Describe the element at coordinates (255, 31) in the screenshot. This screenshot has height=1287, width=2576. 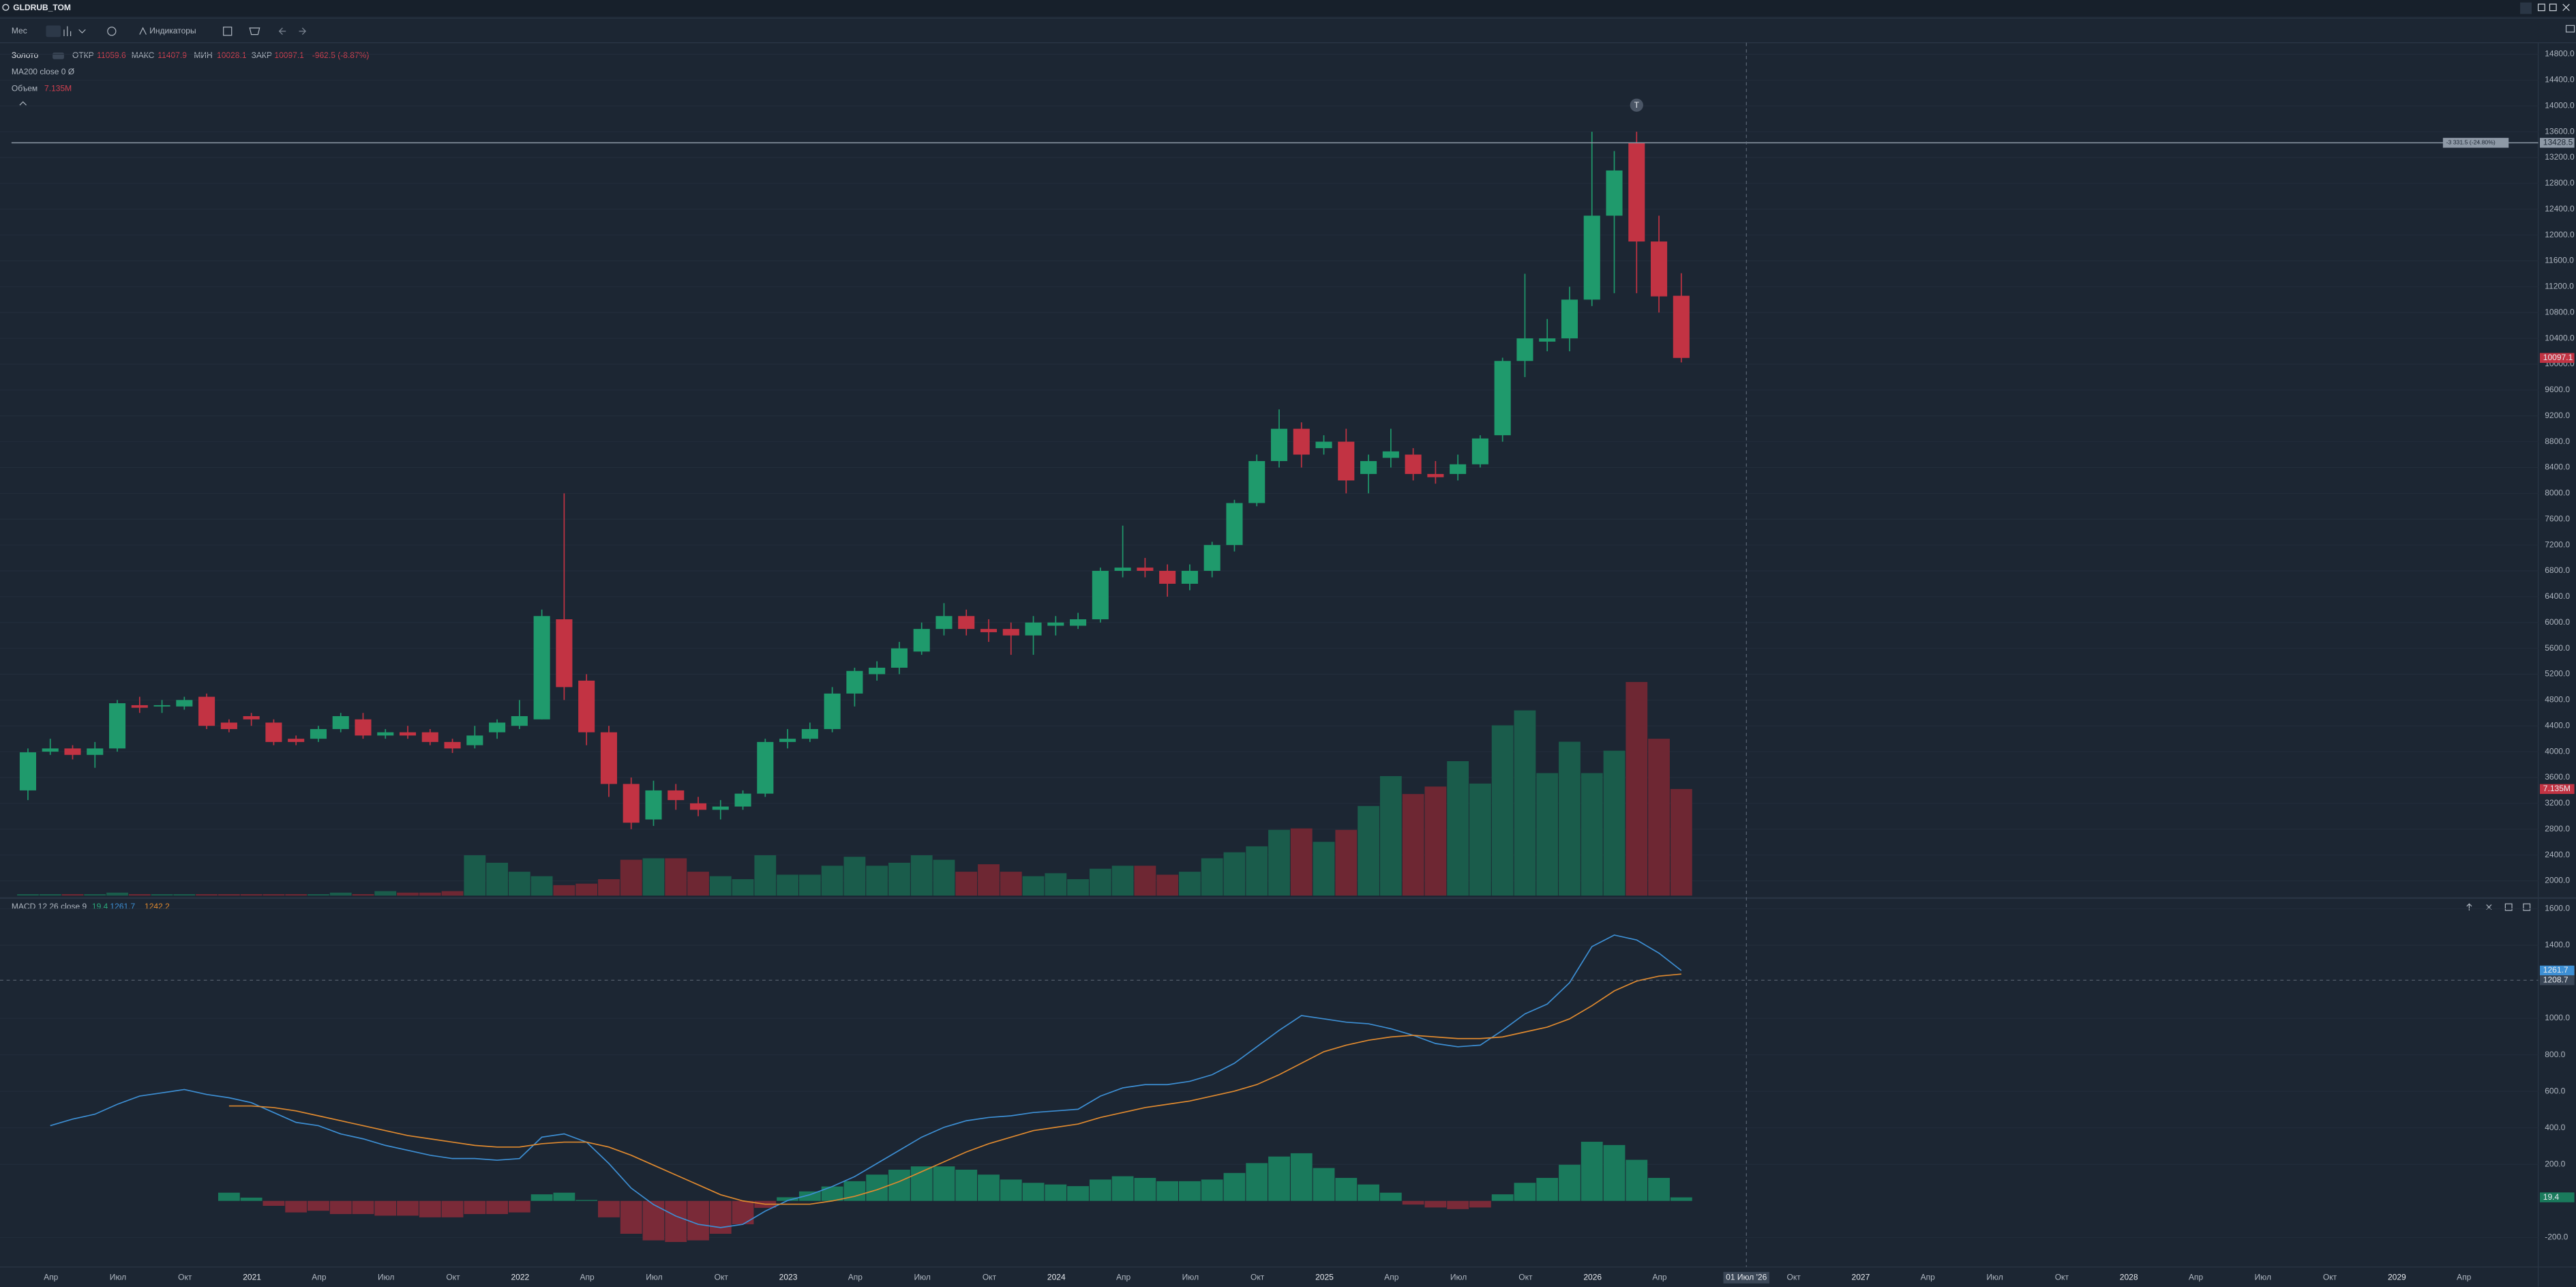
I see `cart-button` at that location.